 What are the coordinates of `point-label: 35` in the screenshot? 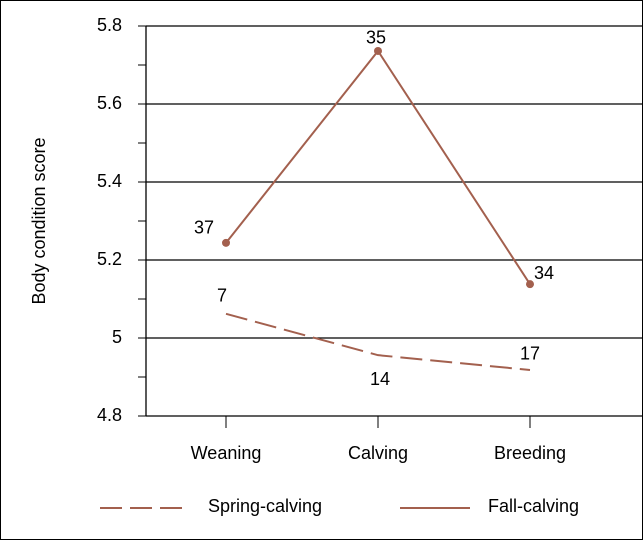 It's located at (376, 38).